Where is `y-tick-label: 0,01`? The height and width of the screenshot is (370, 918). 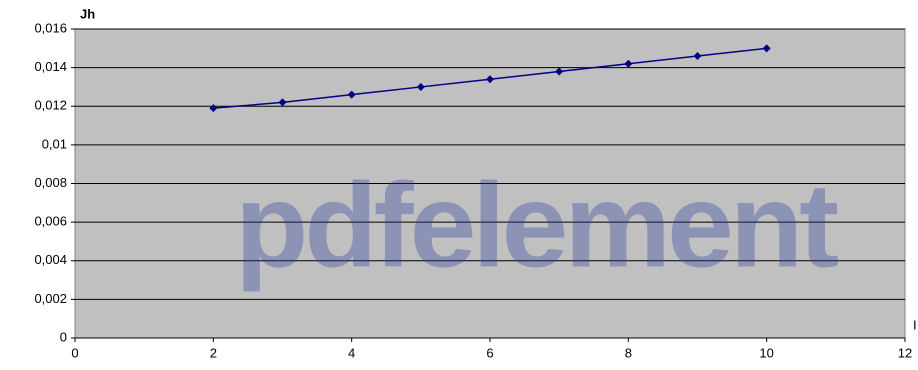
y-tick-label: 0,01 is located at coordinates (54, 143).